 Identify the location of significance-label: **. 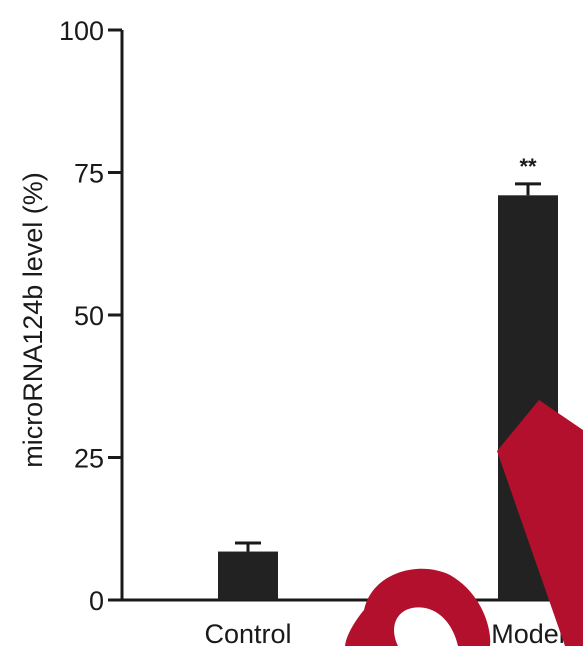
(528, 166).